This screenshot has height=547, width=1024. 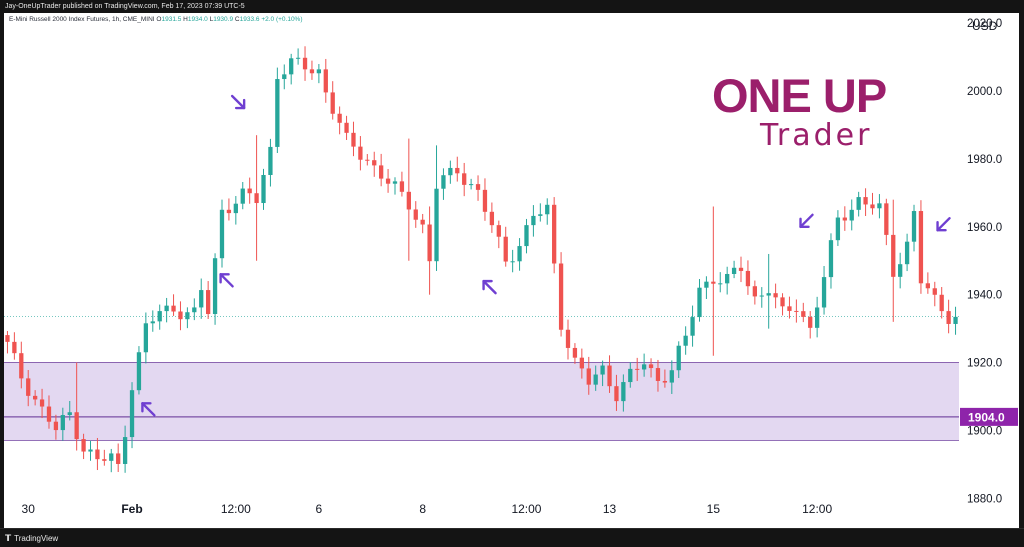 I want to click on level-badge, so click(x=989, y=416).